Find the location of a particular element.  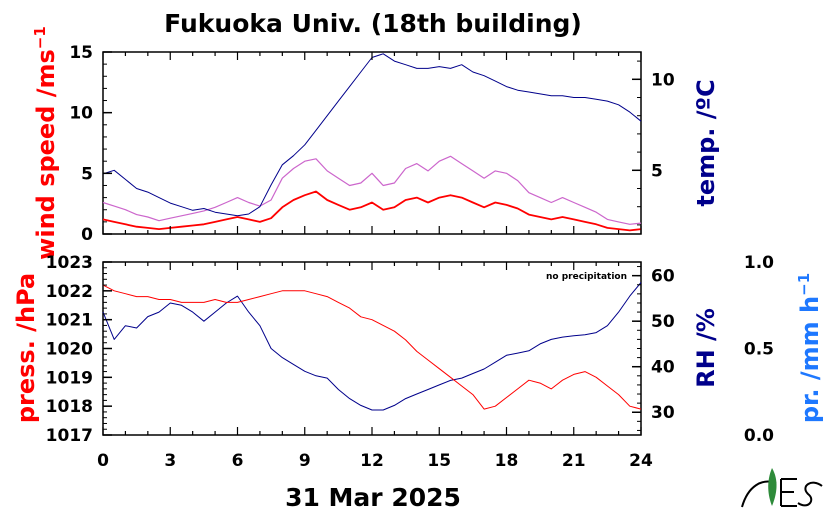

y-tick-label: 50 is located at coordinates (663, 322).